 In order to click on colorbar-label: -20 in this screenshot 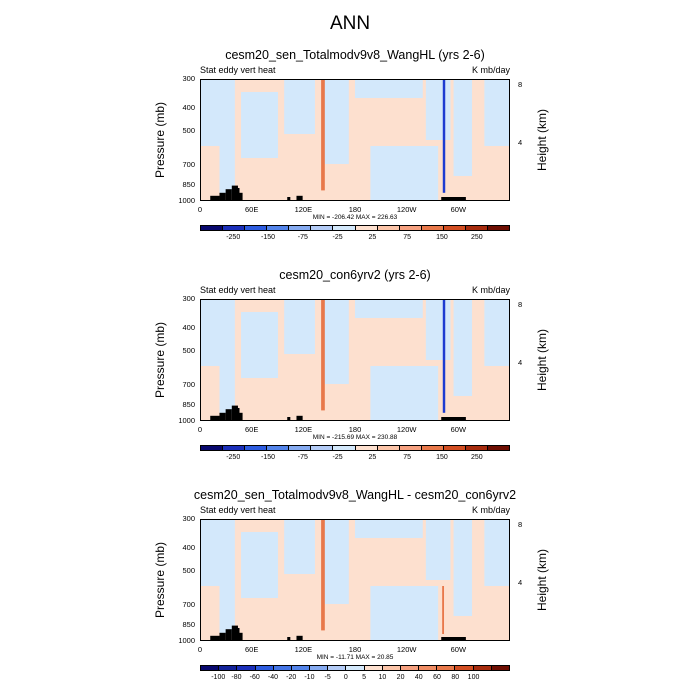, I will do `click(291, 677)`.